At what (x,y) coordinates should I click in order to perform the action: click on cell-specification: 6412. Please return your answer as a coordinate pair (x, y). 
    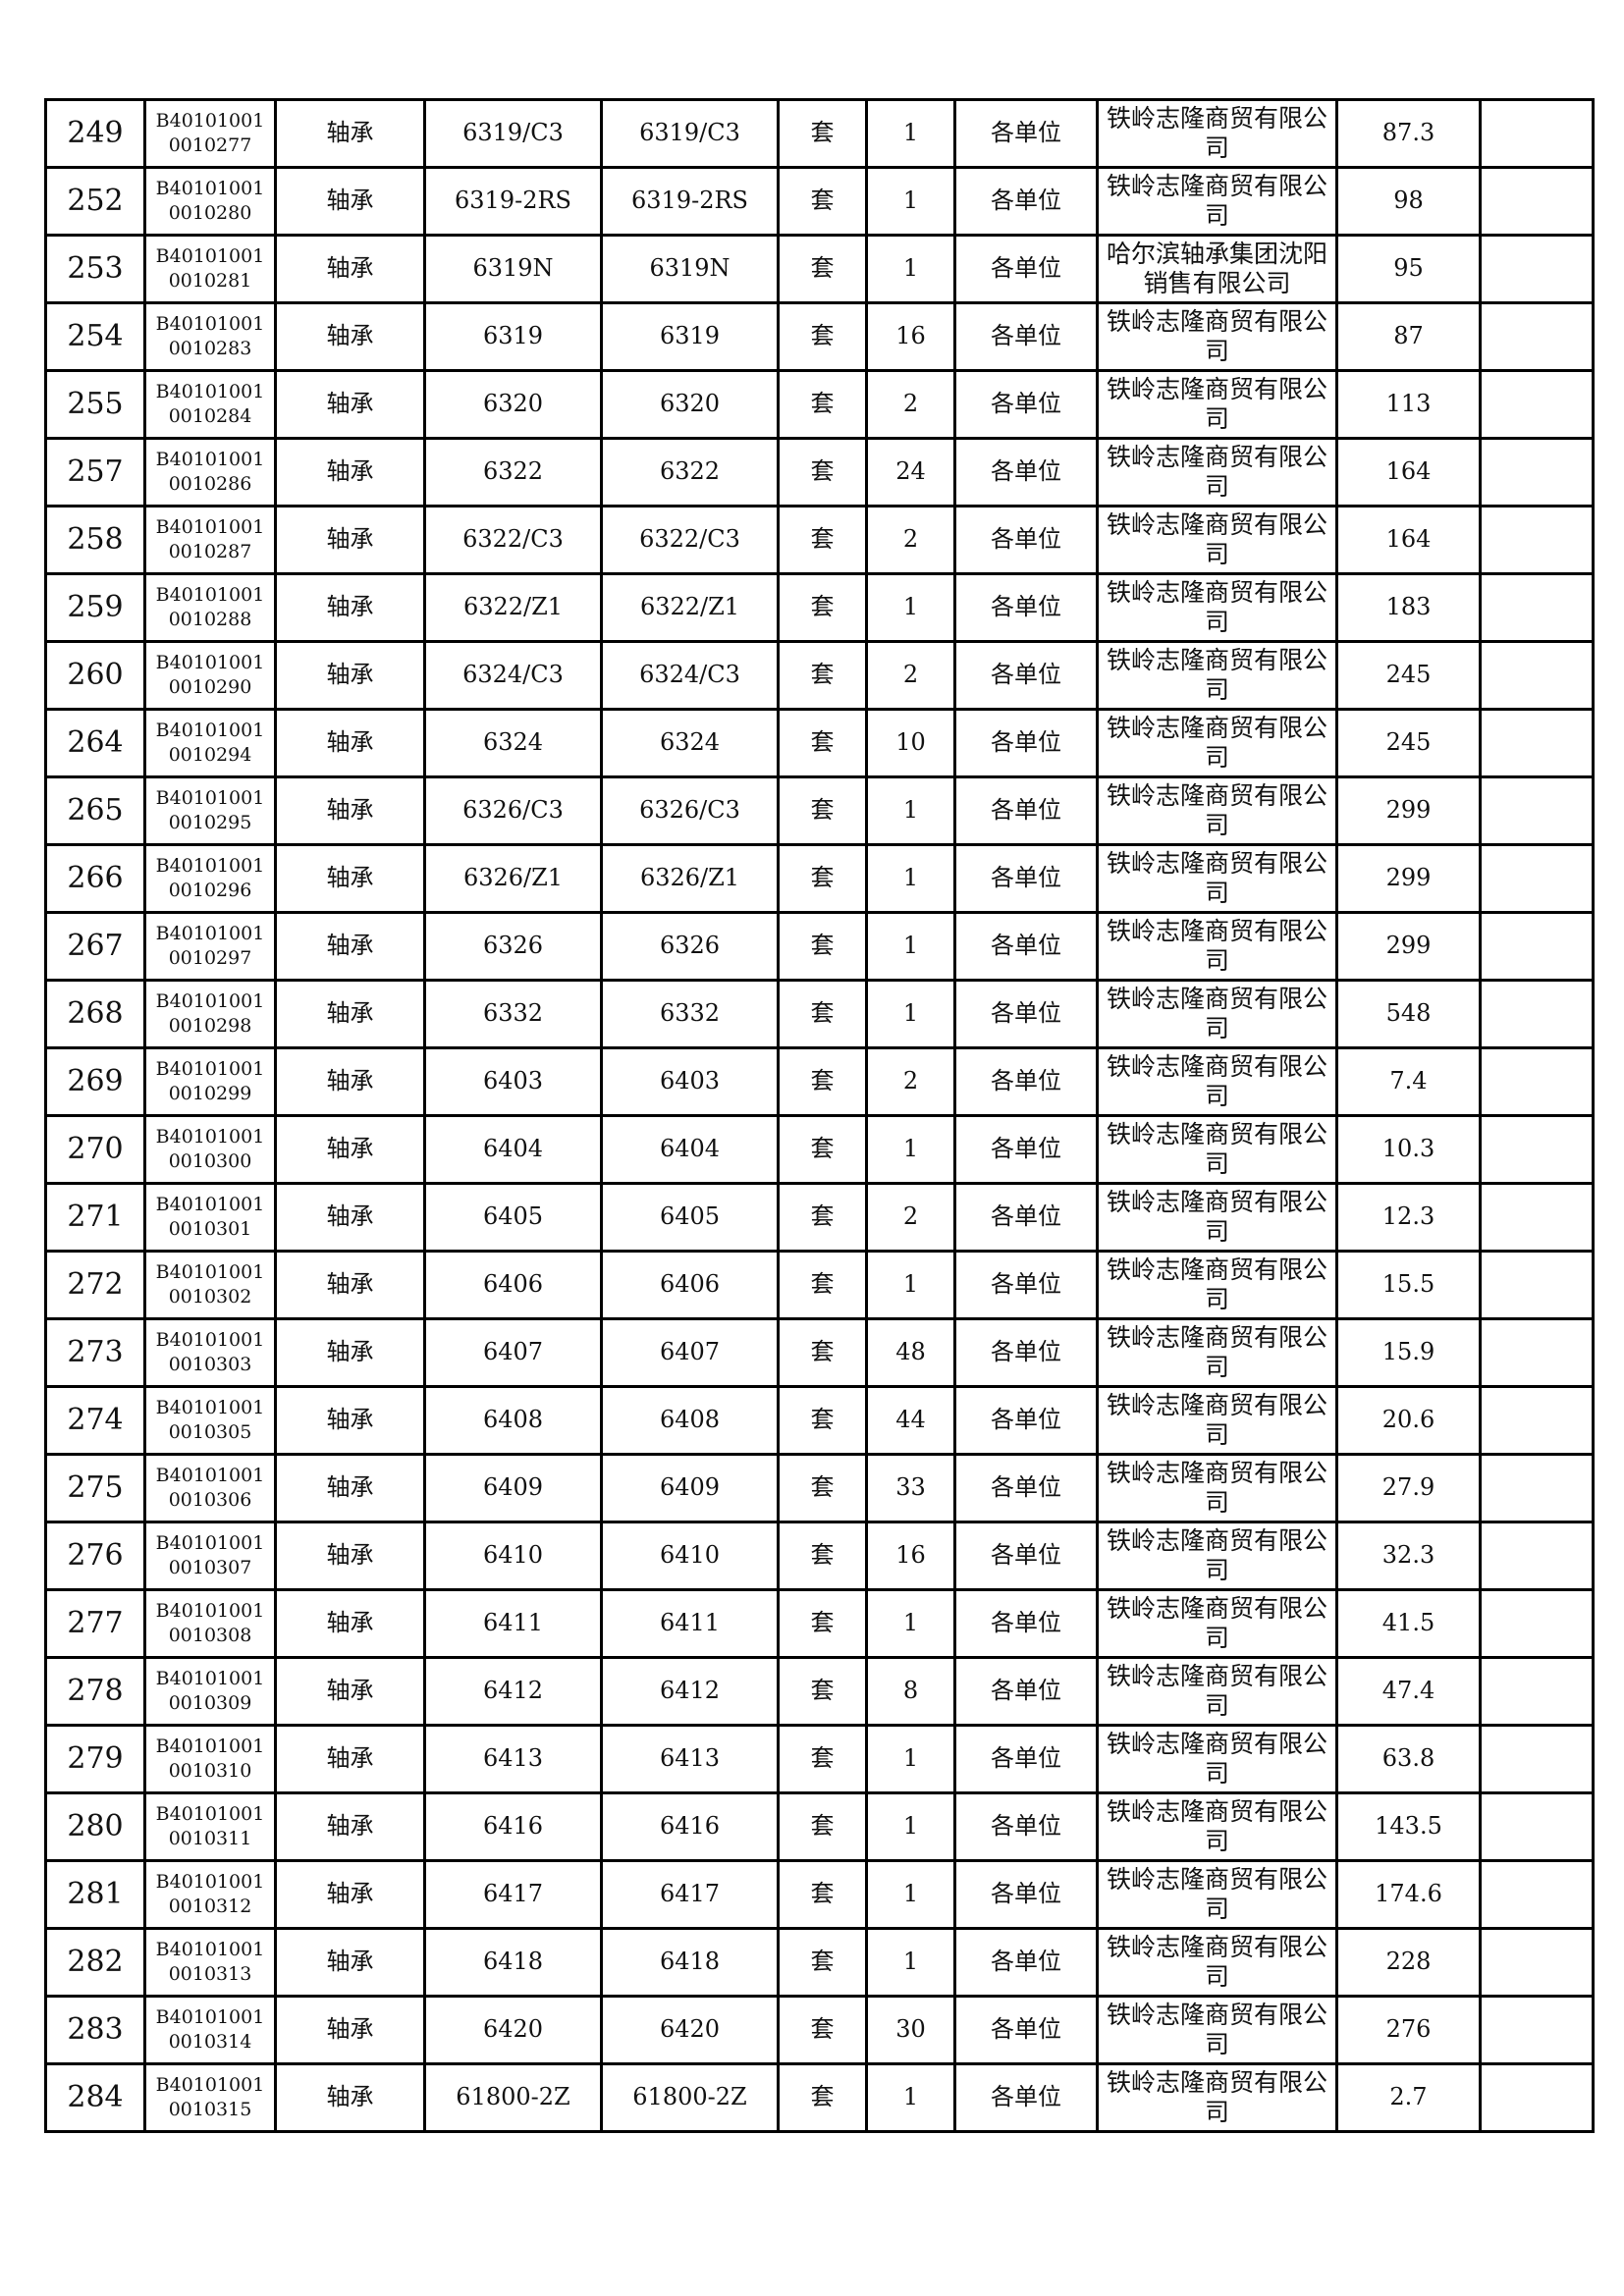
    Looking at the image, I should click on (513, 1691).